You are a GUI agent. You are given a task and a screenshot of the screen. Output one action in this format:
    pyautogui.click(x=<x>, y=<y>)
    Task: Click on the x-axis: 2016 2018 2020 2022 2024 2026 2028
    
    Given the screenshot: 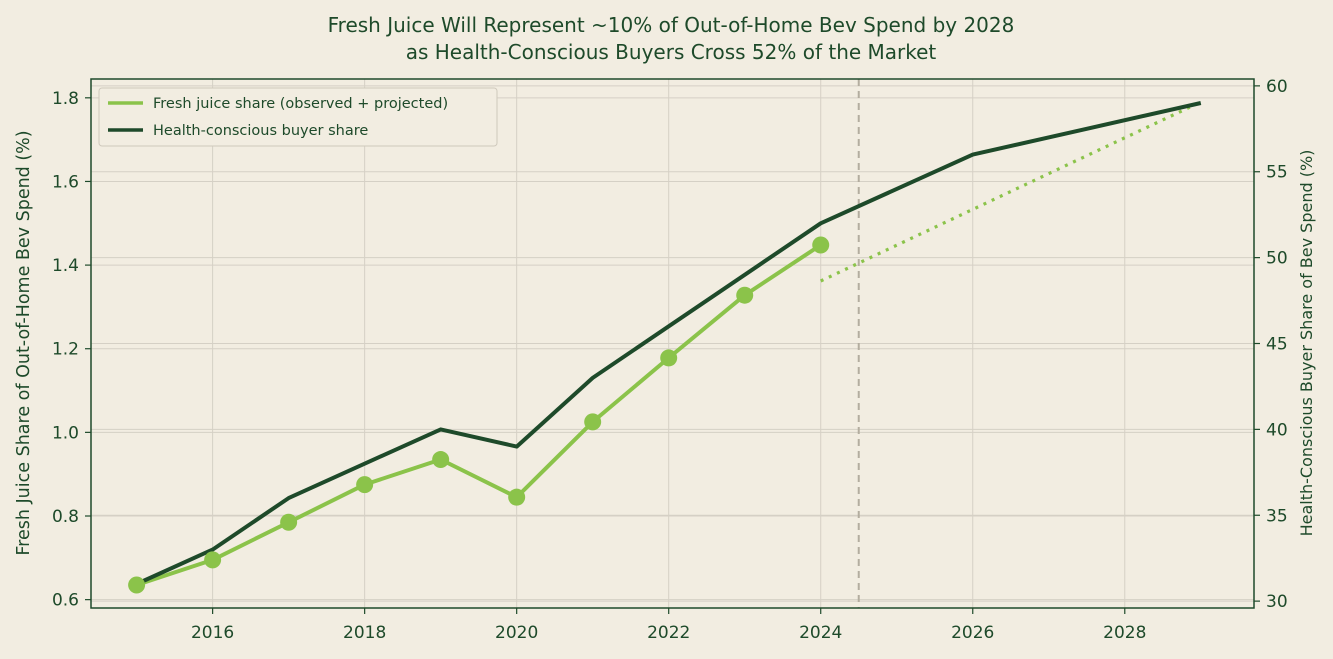 What is the action you would take?
    pyautogui.click(x=668, y=625)
    